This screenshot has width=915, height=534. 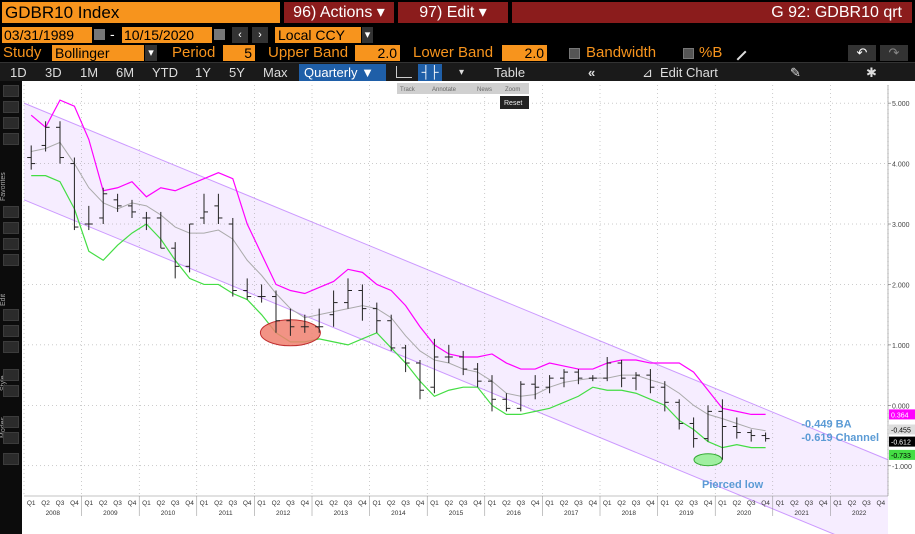 I want to click on bandwidth-checkbox, so click(x=574, y=53).